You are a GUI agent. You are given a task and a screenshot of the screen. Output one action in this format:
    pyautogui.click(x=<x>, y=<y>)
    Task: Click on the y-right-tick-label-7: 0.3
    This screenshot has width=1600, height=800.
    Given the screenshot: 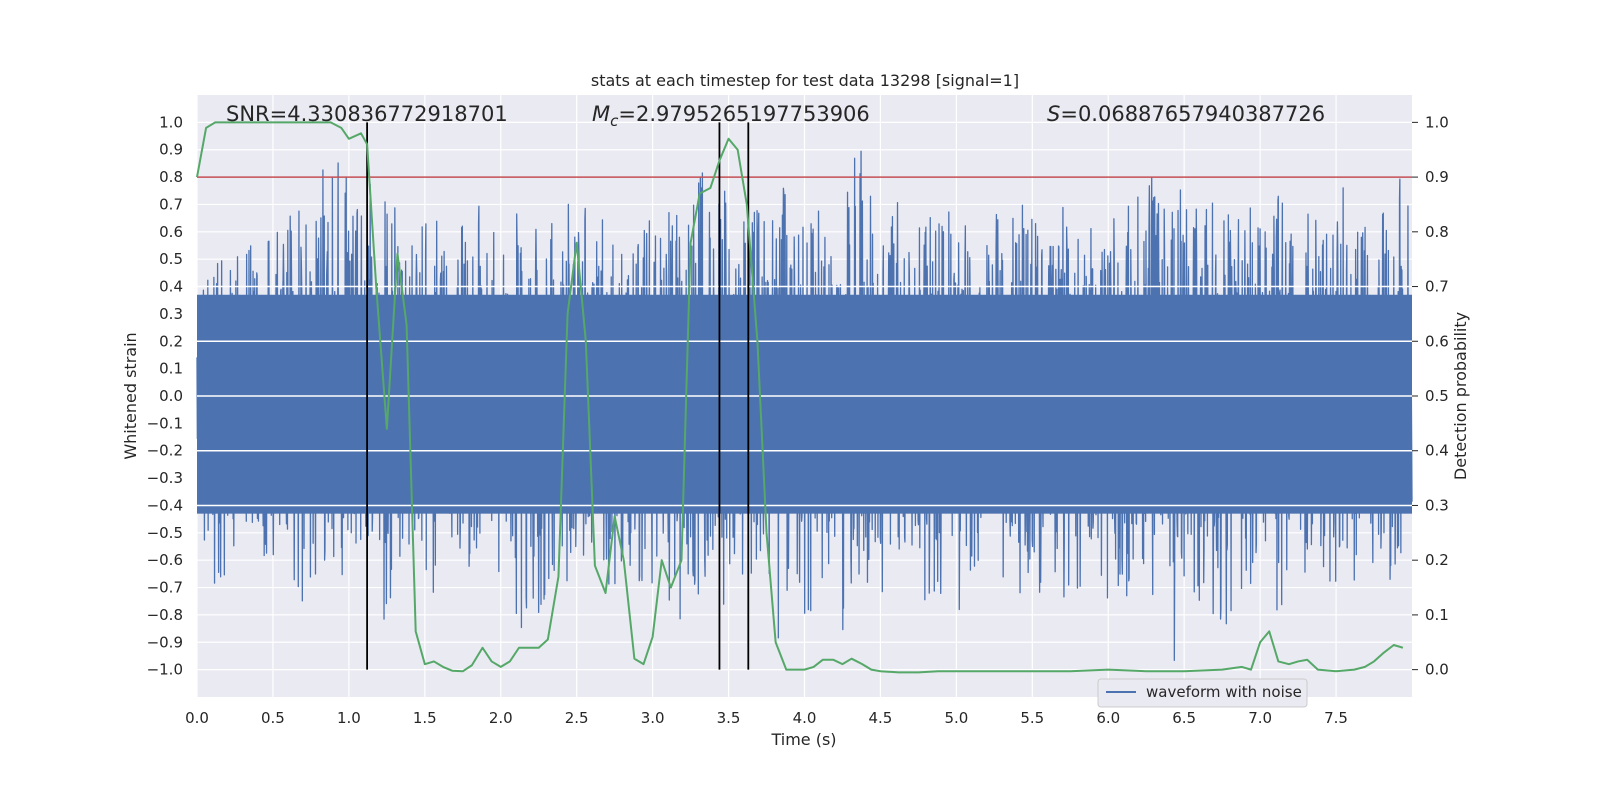 What is the action you would take?
    pyautogui.click(x=1437, y=505)
    